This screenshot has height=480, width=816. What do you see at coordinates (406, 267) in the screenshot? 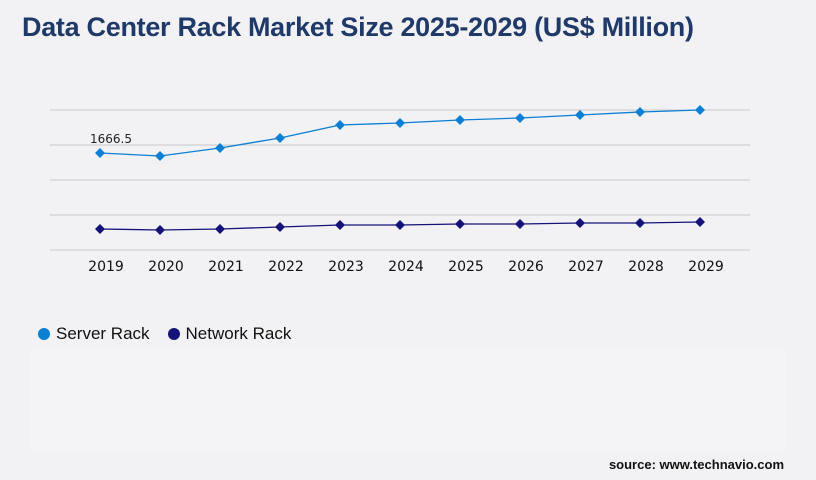
I see `x-tick-label: 2024` at bounding box center [406, 267].